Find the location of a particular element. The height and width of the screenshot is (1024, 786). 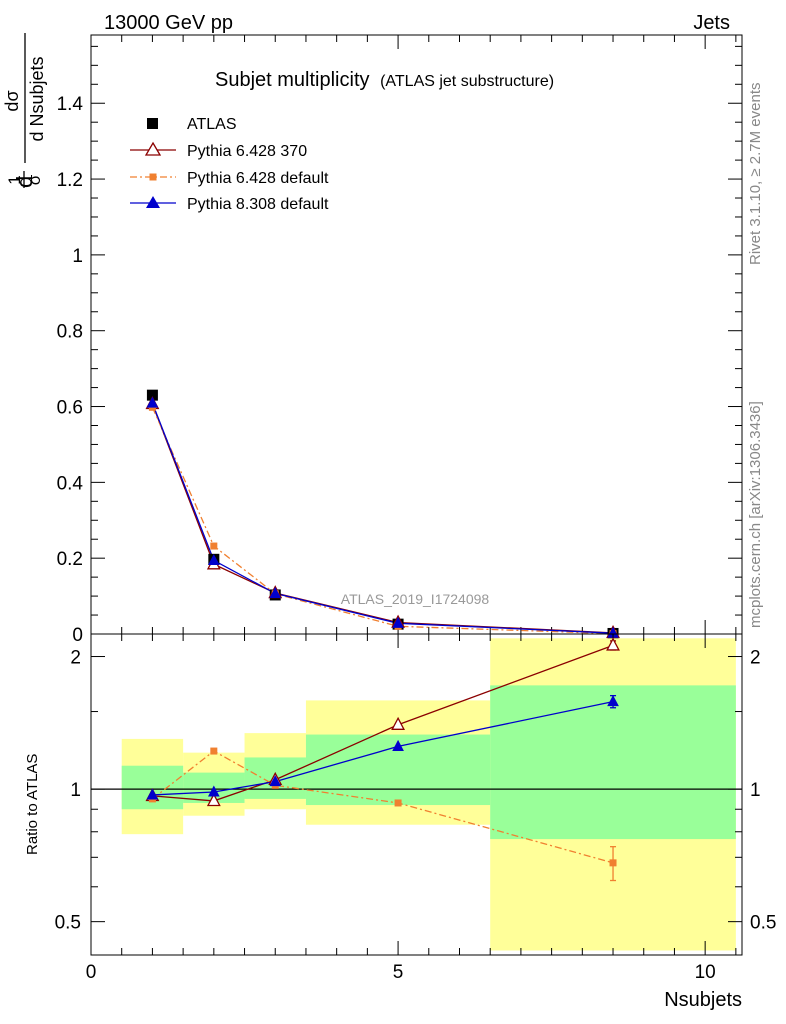

main-point-atlas is located at coordinates (152, 395).